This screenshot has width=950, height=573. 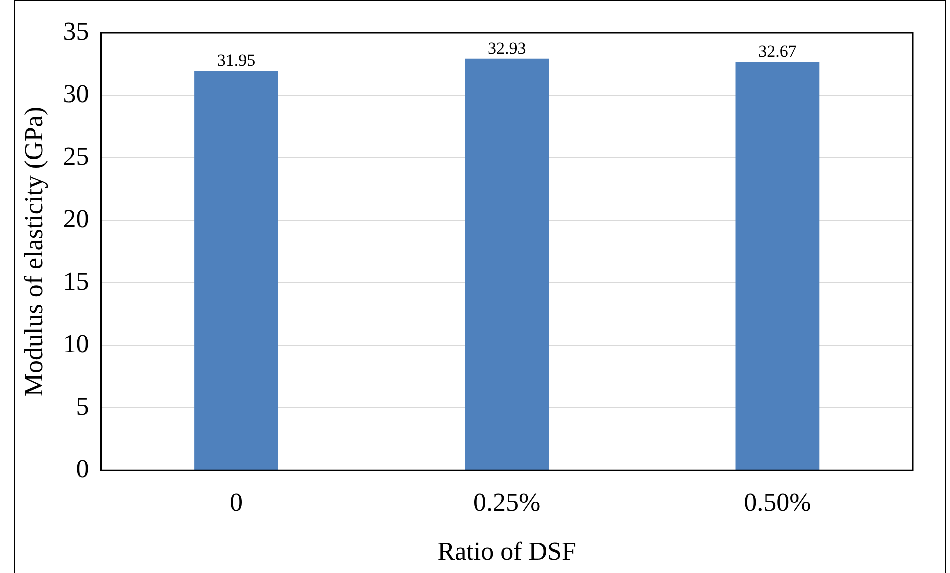 I want to click on x-axis-title: Ratio of DSF, so click(x=507, y=551).